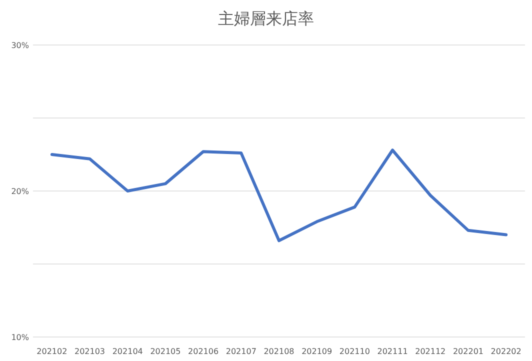 The width and height of the screenshot is (532, 361). Describe the element at coordinates (127, 351) in the screenshot. I see `x-tick-label: 202104` at that location.